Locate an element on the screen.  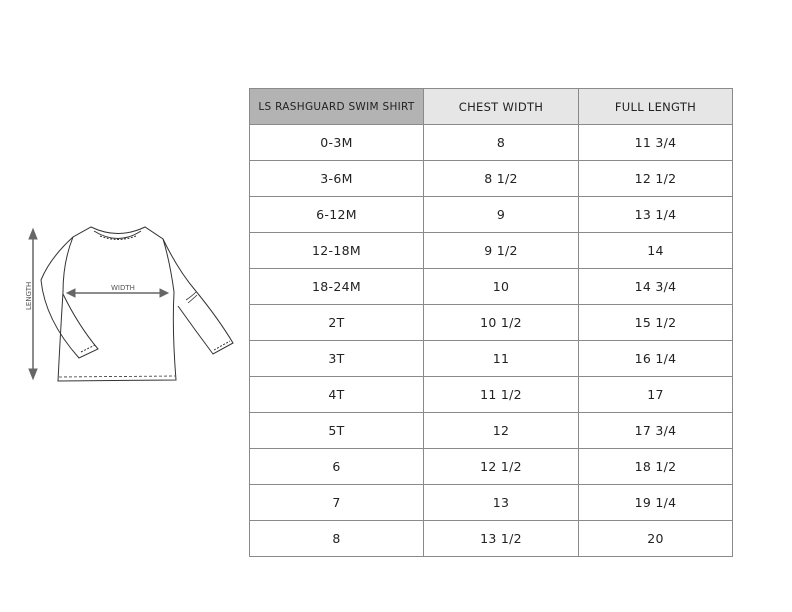
chest-width-cell: 13 1/2 is located at coordinates (501, 538).